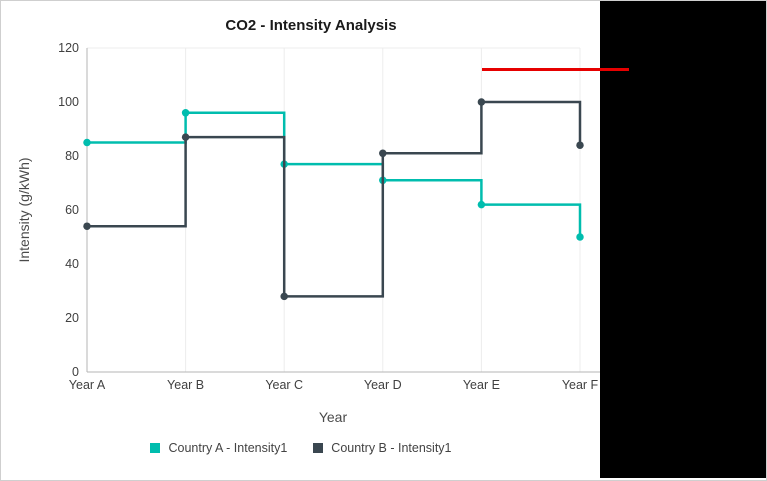  I want to click on x-tick-label: Year C, so click(284, 385).